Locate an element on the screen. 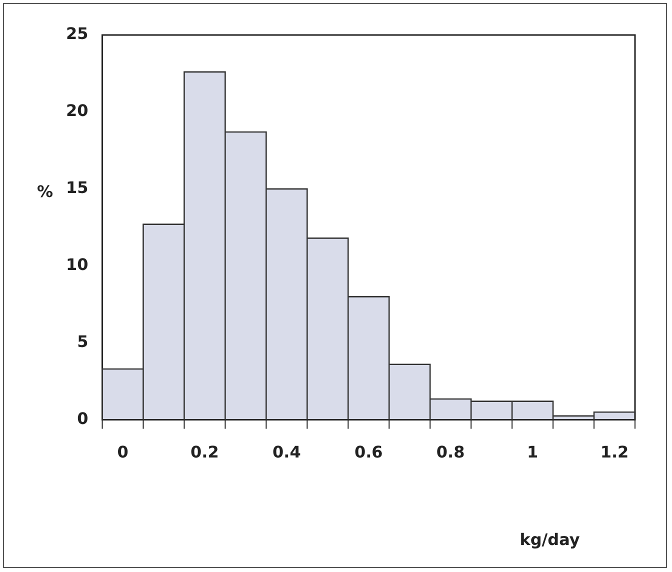 The height and width of the screenshot is (572, 672). x-tick-label: 1.2 is located at coordinates (614, 452).